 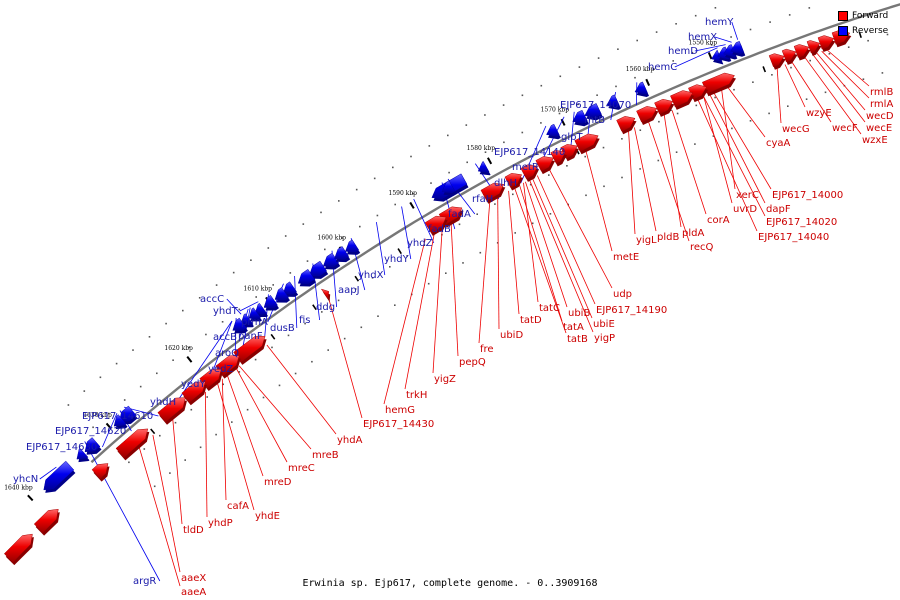 I want to click on reverse-gene-label: yhdX, so click(x=371, y=275).